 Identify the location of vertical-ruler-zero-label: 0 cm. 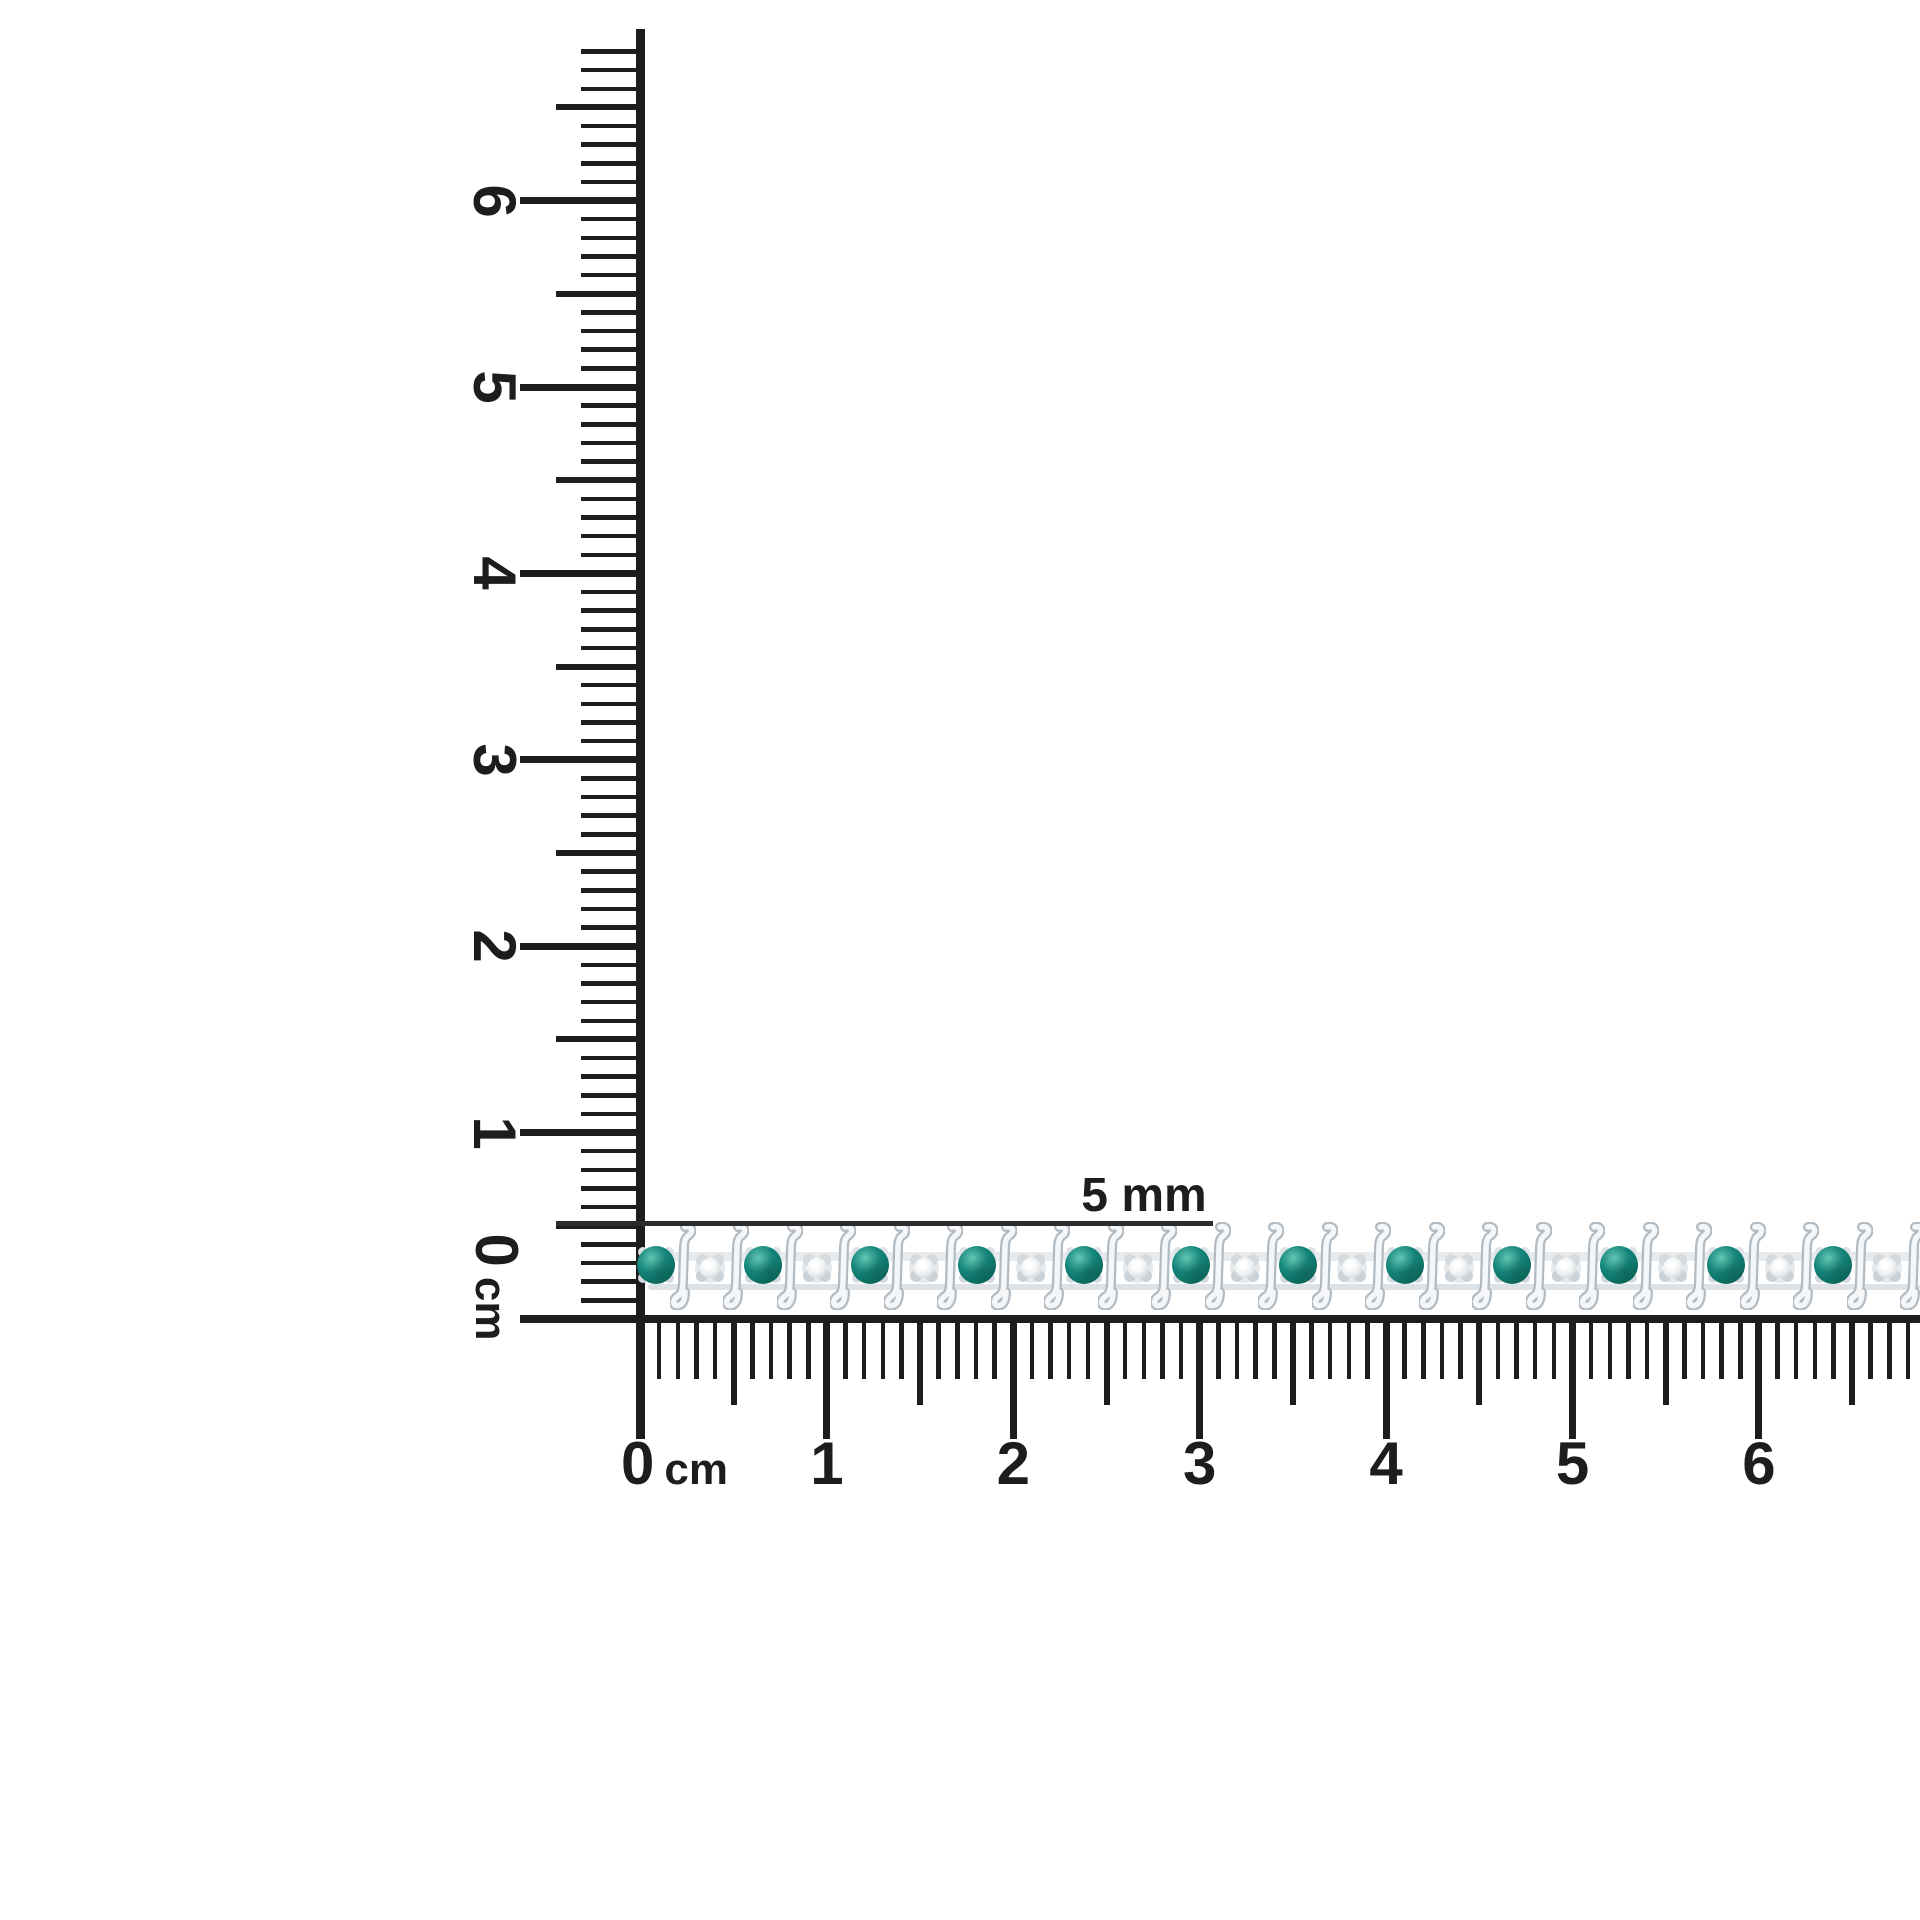
(496, 1287).